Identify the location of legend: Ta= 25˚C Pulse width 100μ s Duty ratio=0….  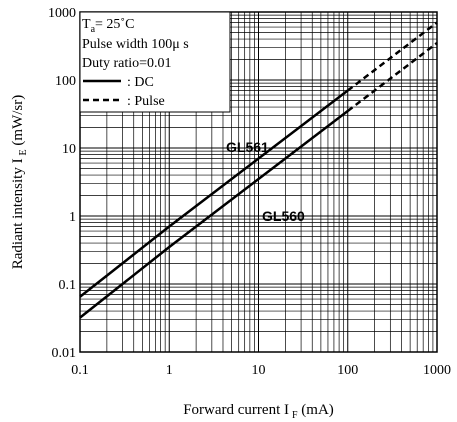
(155, 62).